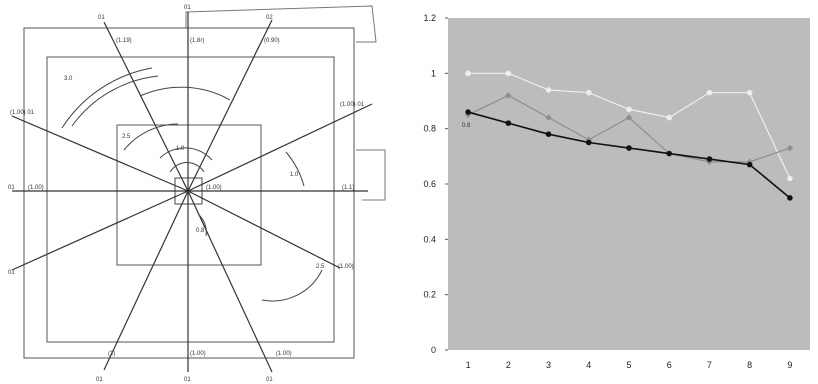 This screenshot has height=384, width=818. I want to click on angle-arc-s, so click(202, 225).